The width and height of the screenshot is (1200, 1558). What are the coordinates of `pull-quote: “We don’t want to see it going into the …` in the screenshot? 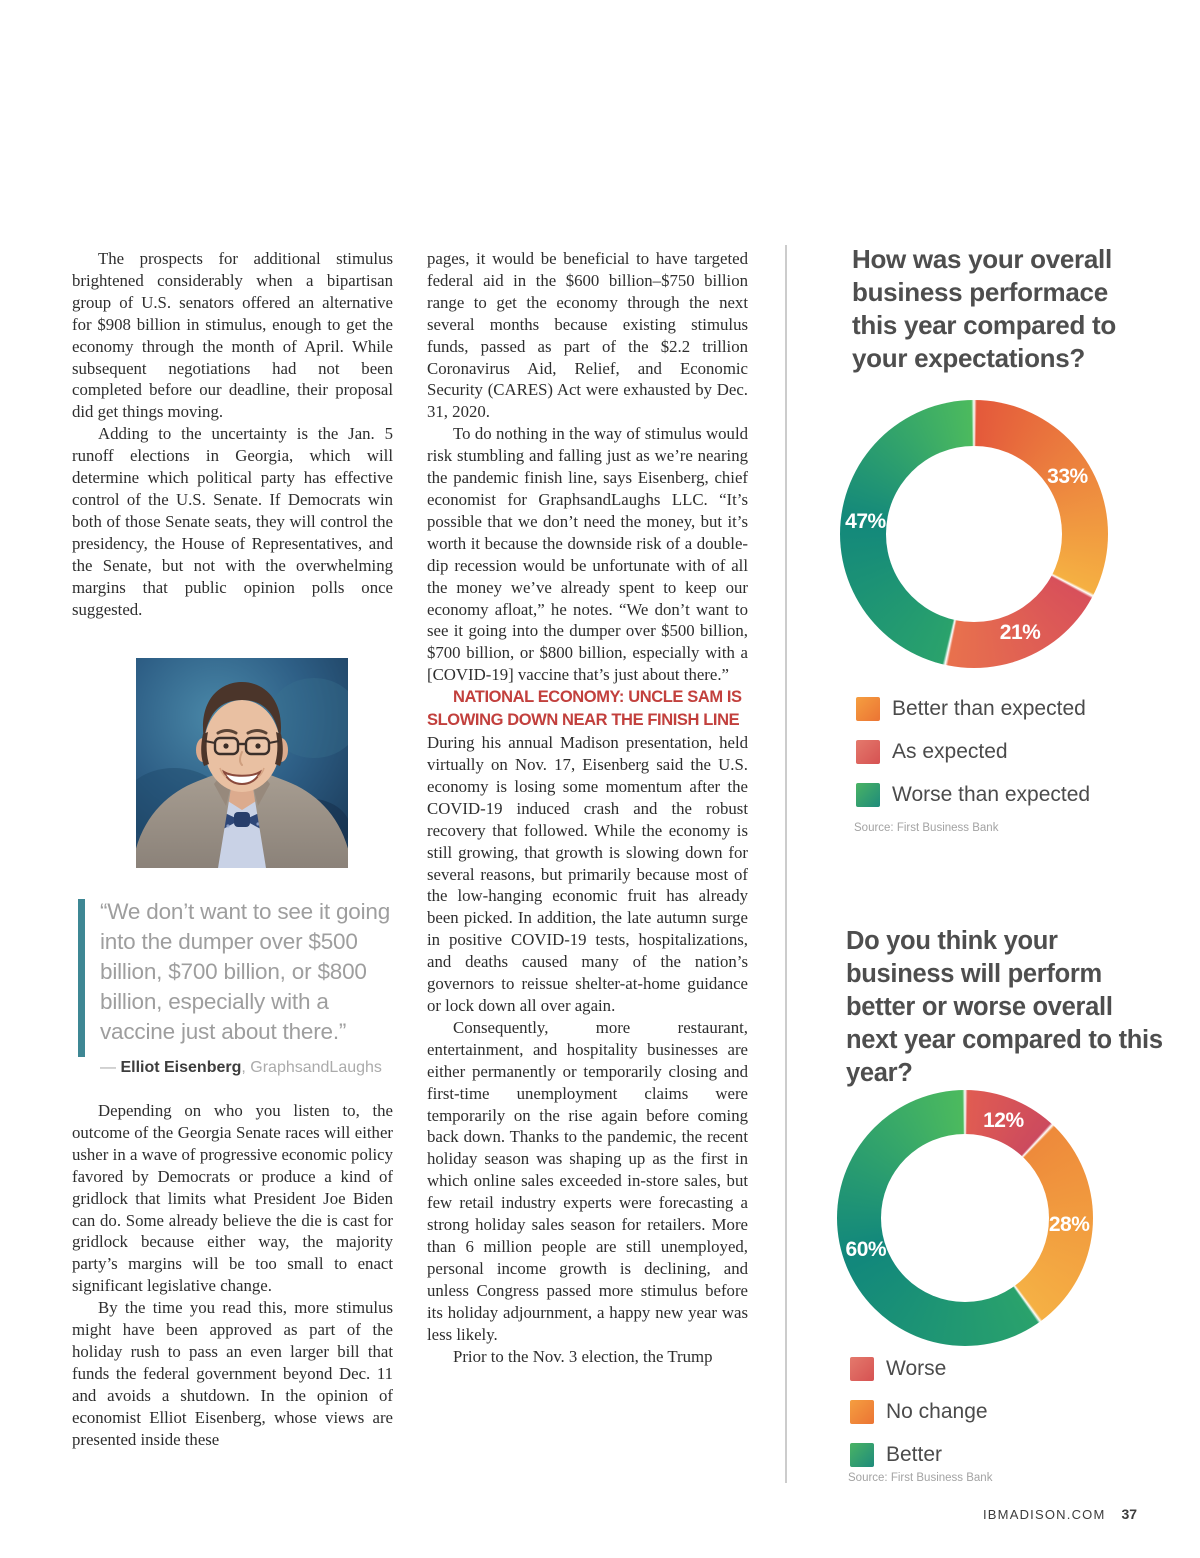 It's located at (236, 987).